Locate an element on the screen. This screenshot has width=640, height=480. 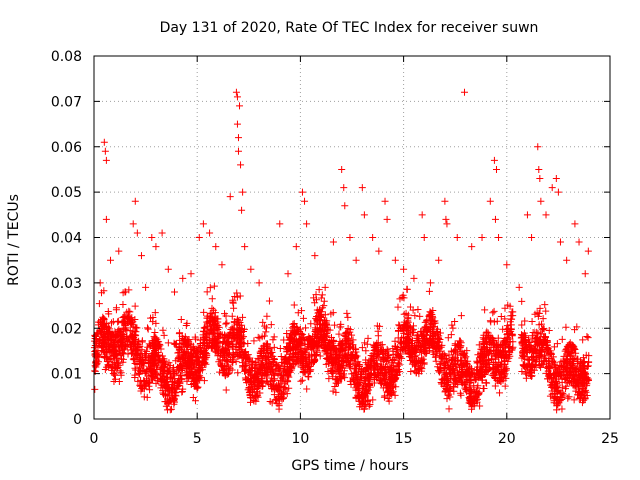
y-tick-label: 0.01 is located at coordinates (66, 375).